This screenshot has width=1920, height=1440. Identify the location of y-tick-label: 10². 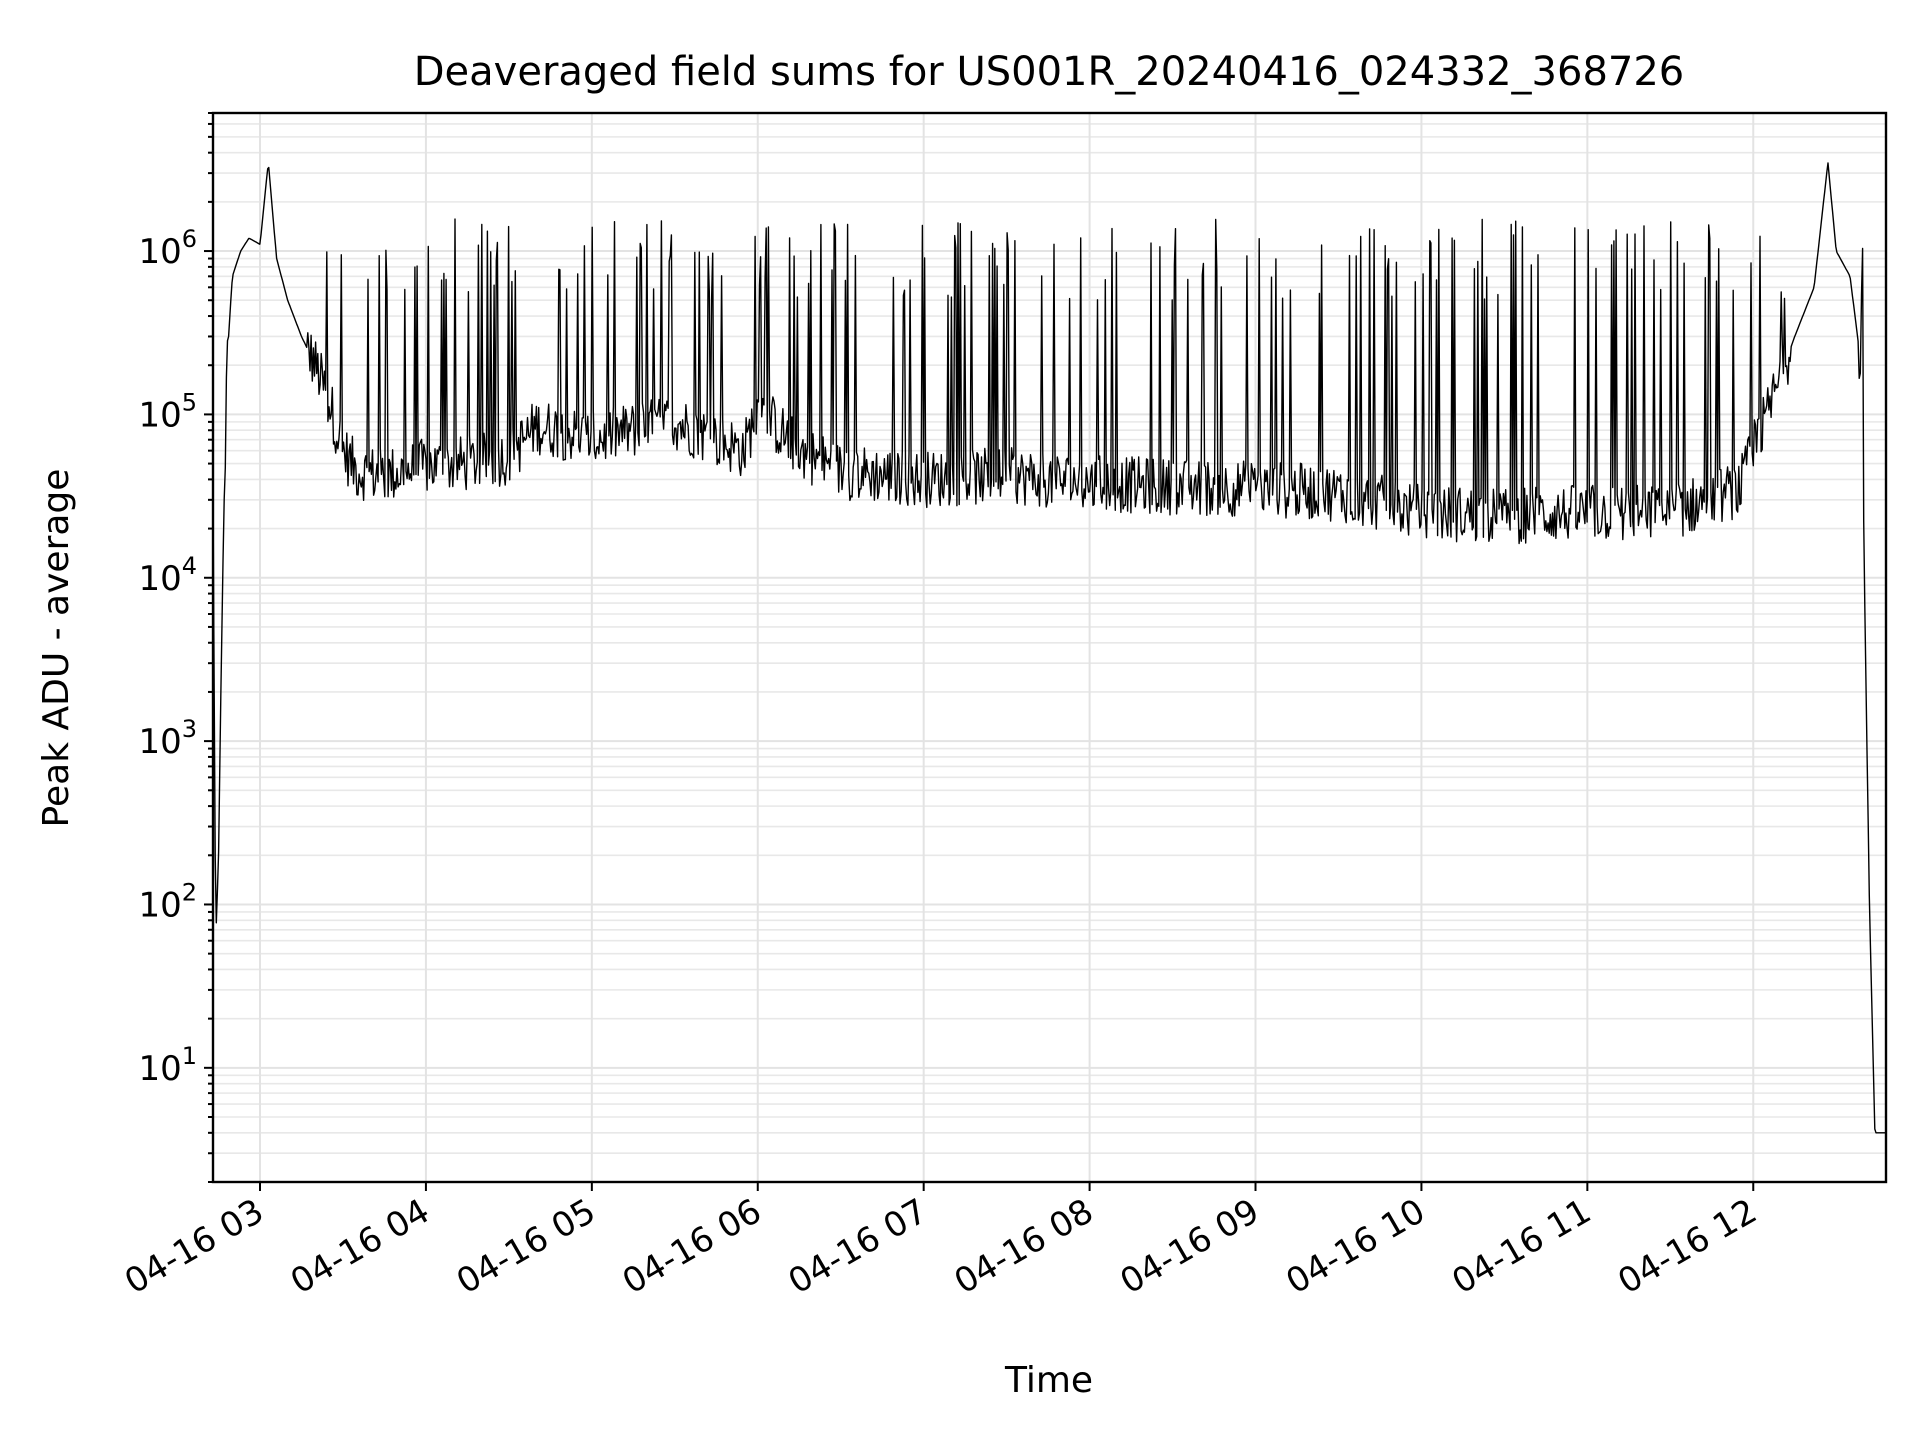
(167, 901).